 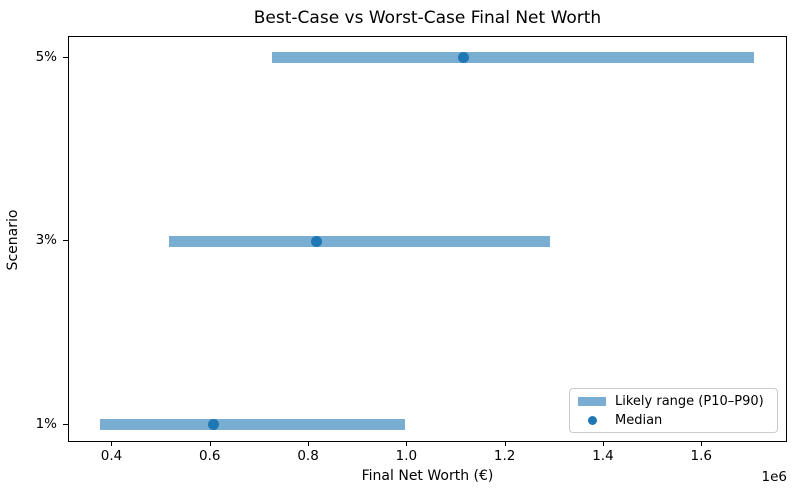 I want to click on x-tick-label-0.8: 0.8, so click(x=308, y=456).